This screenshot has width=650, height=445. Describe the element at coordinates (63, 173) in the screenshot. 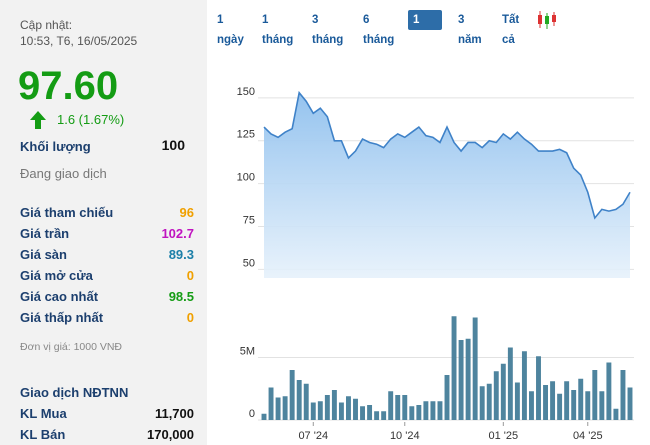

I see `status: Đang giao dịch` at that location.